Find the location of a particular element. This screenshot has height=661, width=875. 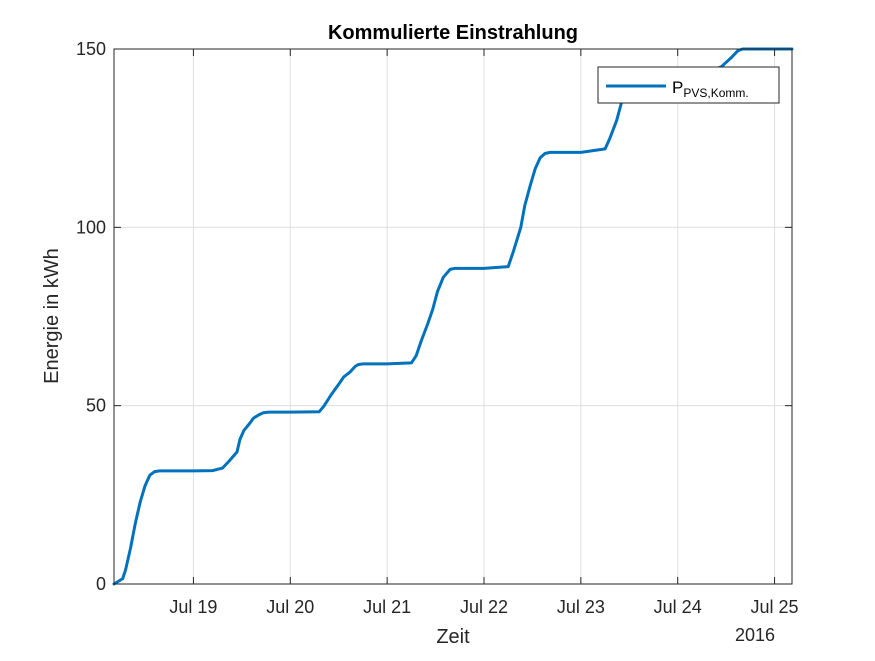

x-axis-year-label: 2016 is located at coordinates (755, 635).